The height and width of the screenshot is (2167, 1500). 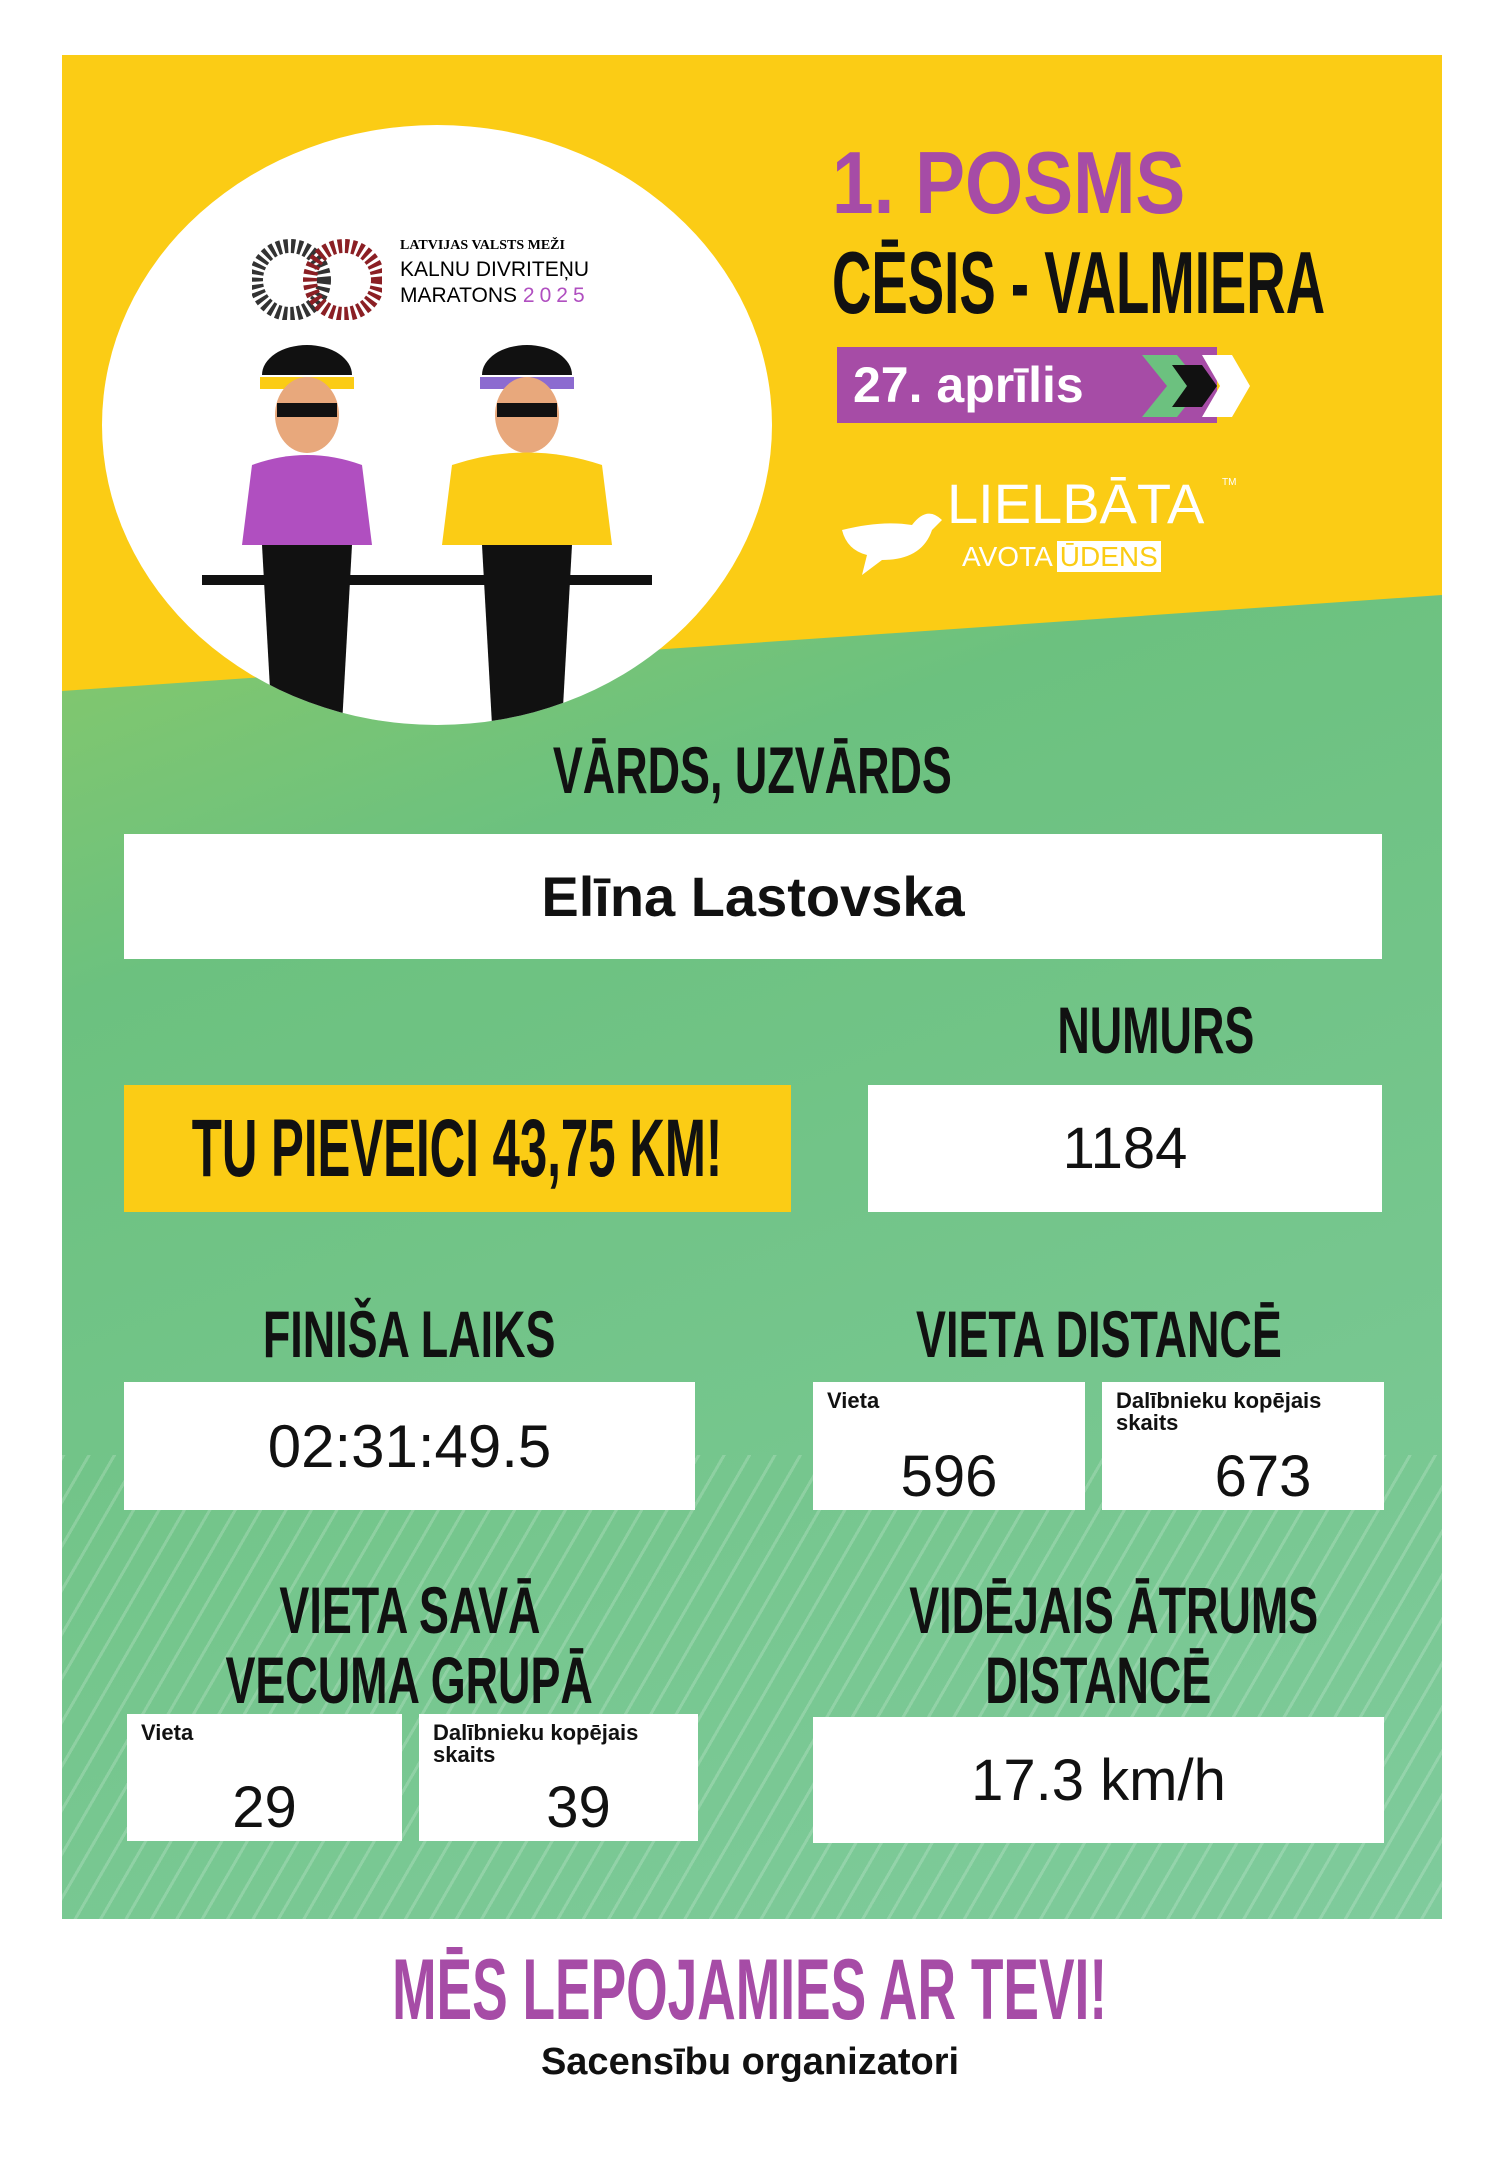 What do you see at coordinates (968, 385) in the screenshot?
I see `date-text: 27. aprīlis` at bounding box center [968, 385].